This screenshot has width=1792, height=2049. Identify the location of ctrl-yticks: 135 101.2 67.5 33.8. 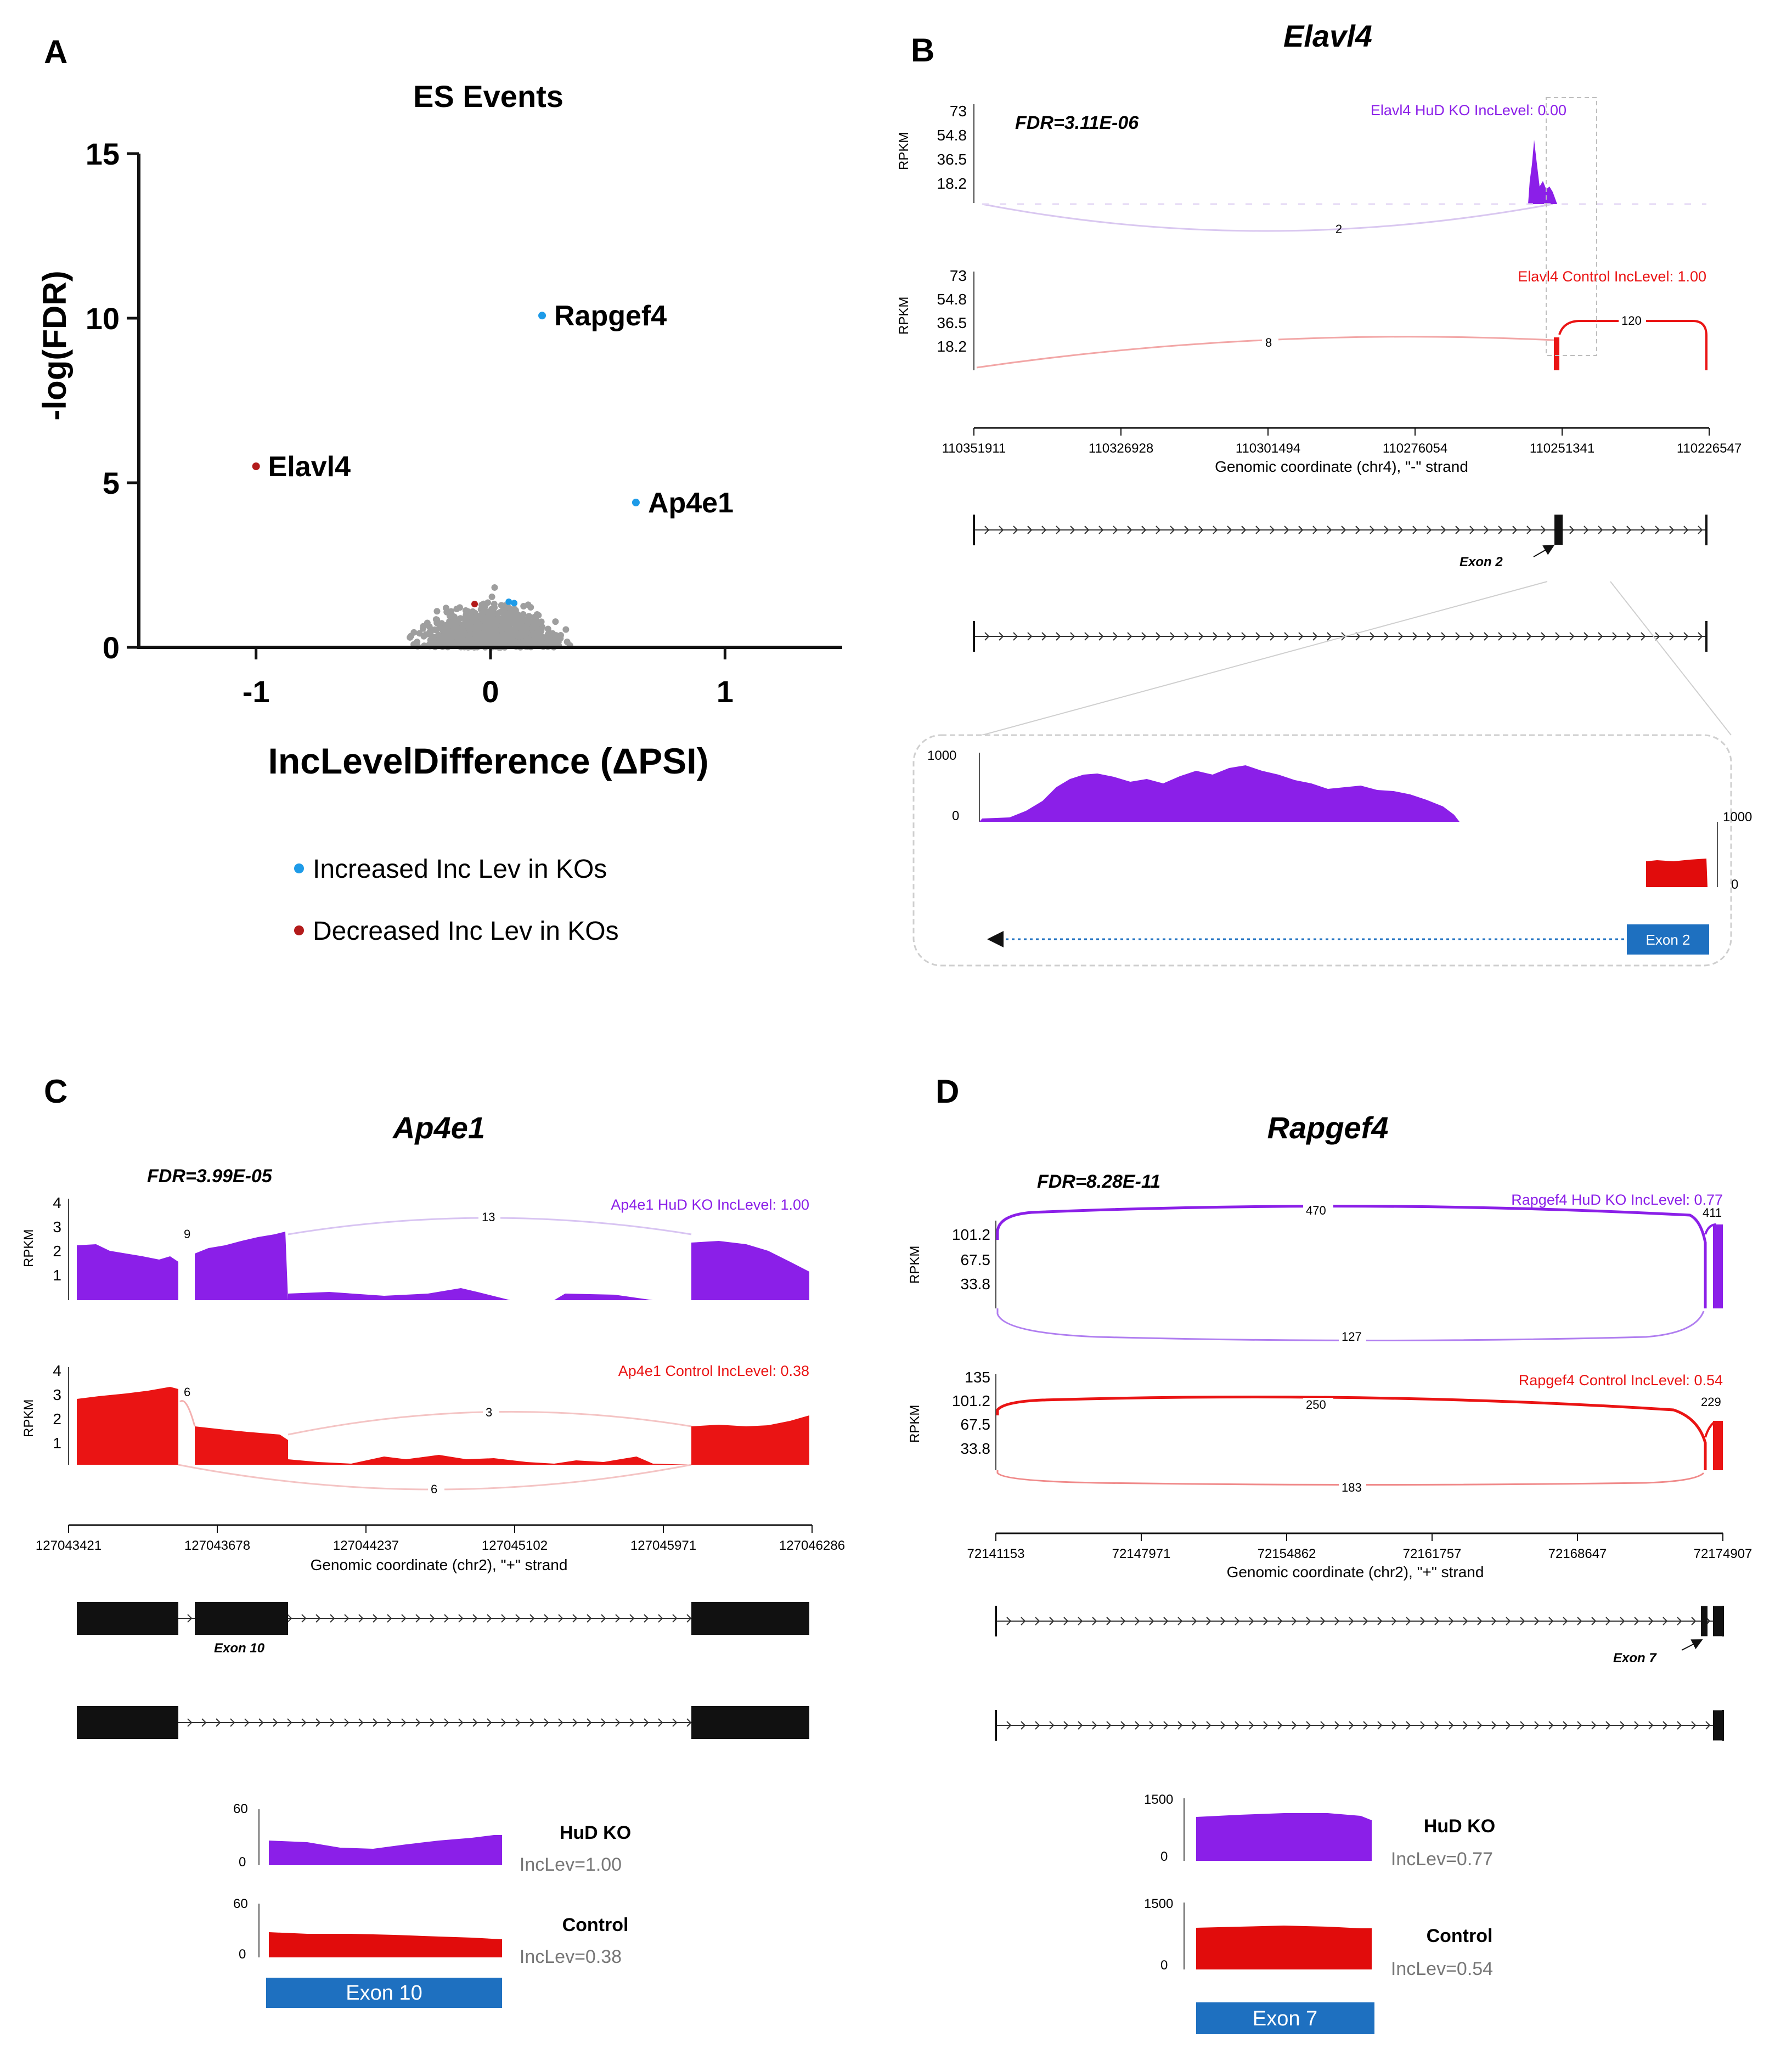
(971, 1413).